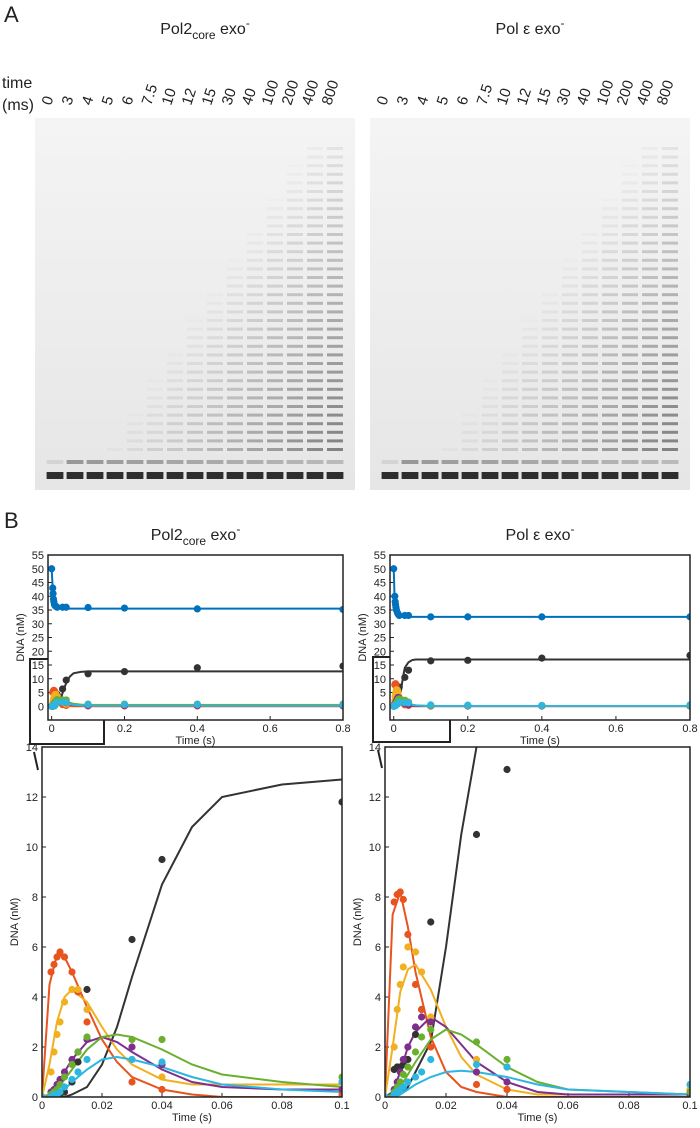  What do you see at coordinates (375, 748) in the screenshot?
I see `y-tick-label: 14` at bounding box center [375, 748].